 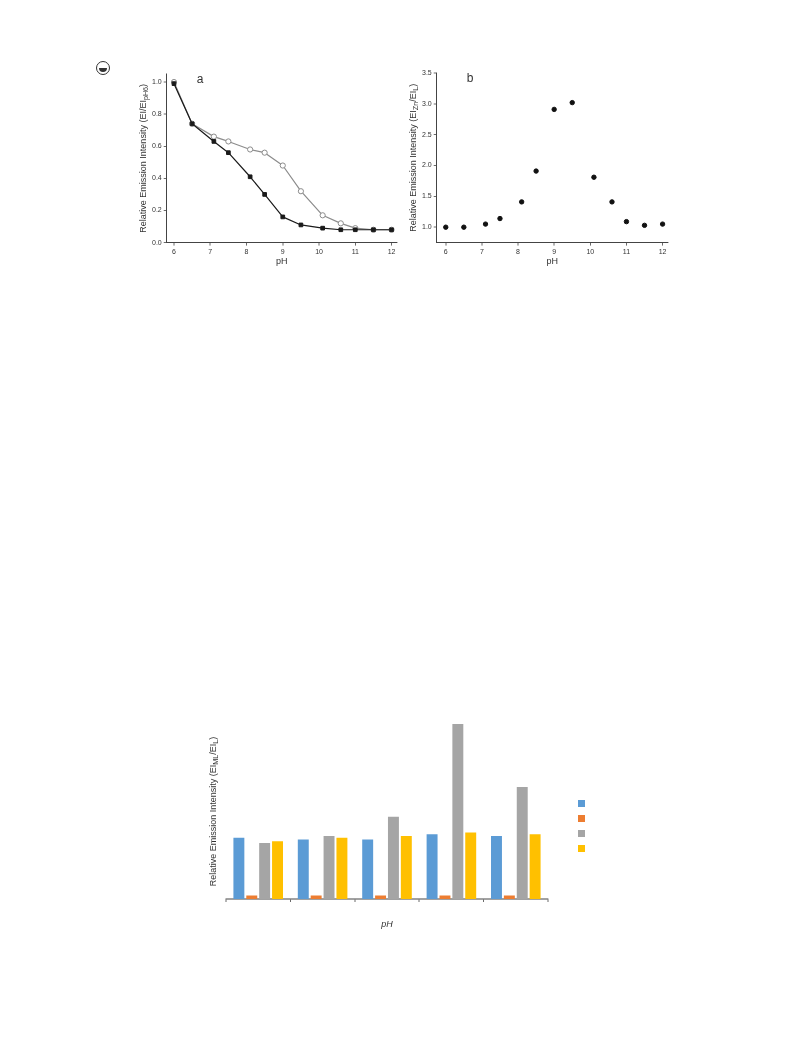 I want to click on annotation: a, so click(x=200, y=79).